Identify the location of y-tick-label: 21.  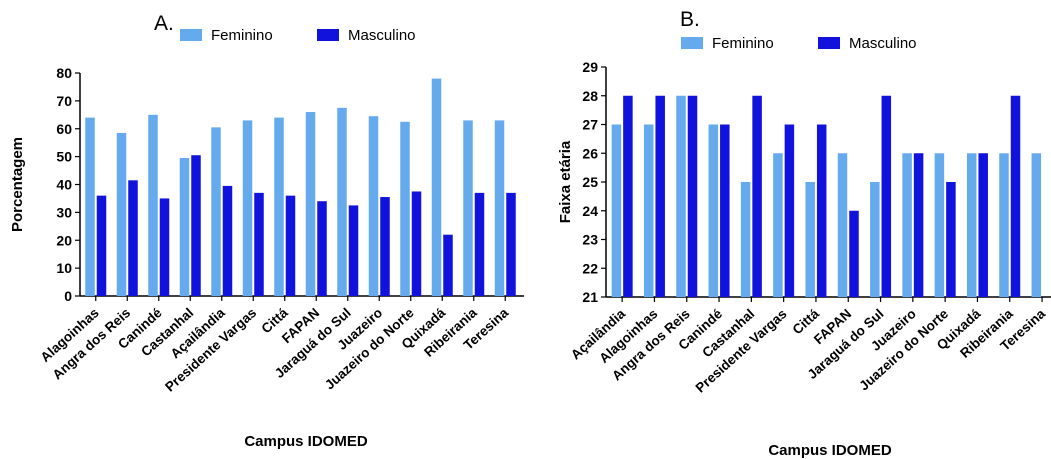
(590, 297).